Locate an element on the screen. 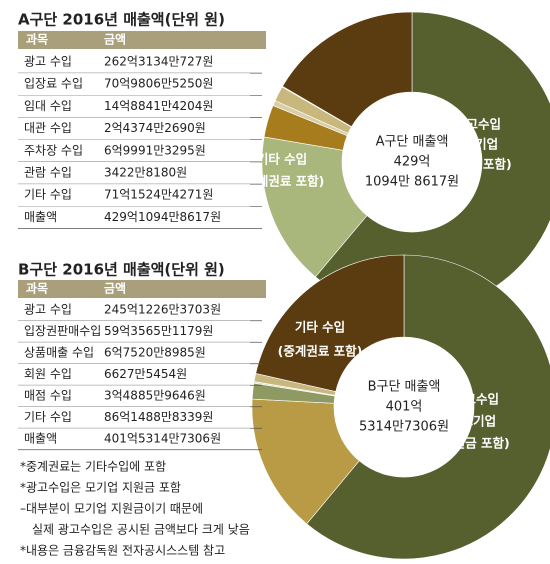 Image resolution: width=550 pixels, height=564 pixels. row-value: 6억9991만3295원 is located at coordinates (155, 150).